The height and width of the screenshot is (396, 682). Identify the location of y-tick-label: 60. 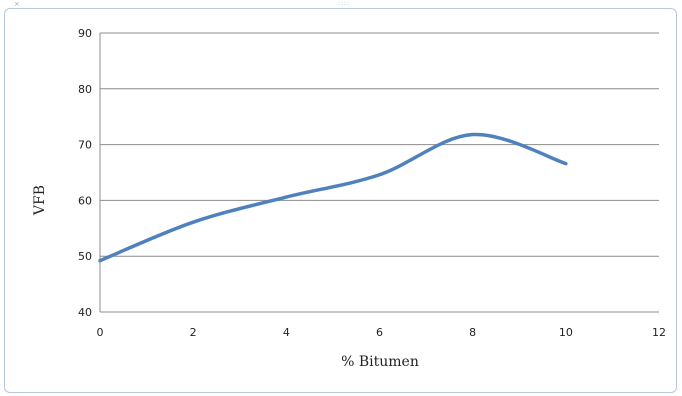
(85, 200).